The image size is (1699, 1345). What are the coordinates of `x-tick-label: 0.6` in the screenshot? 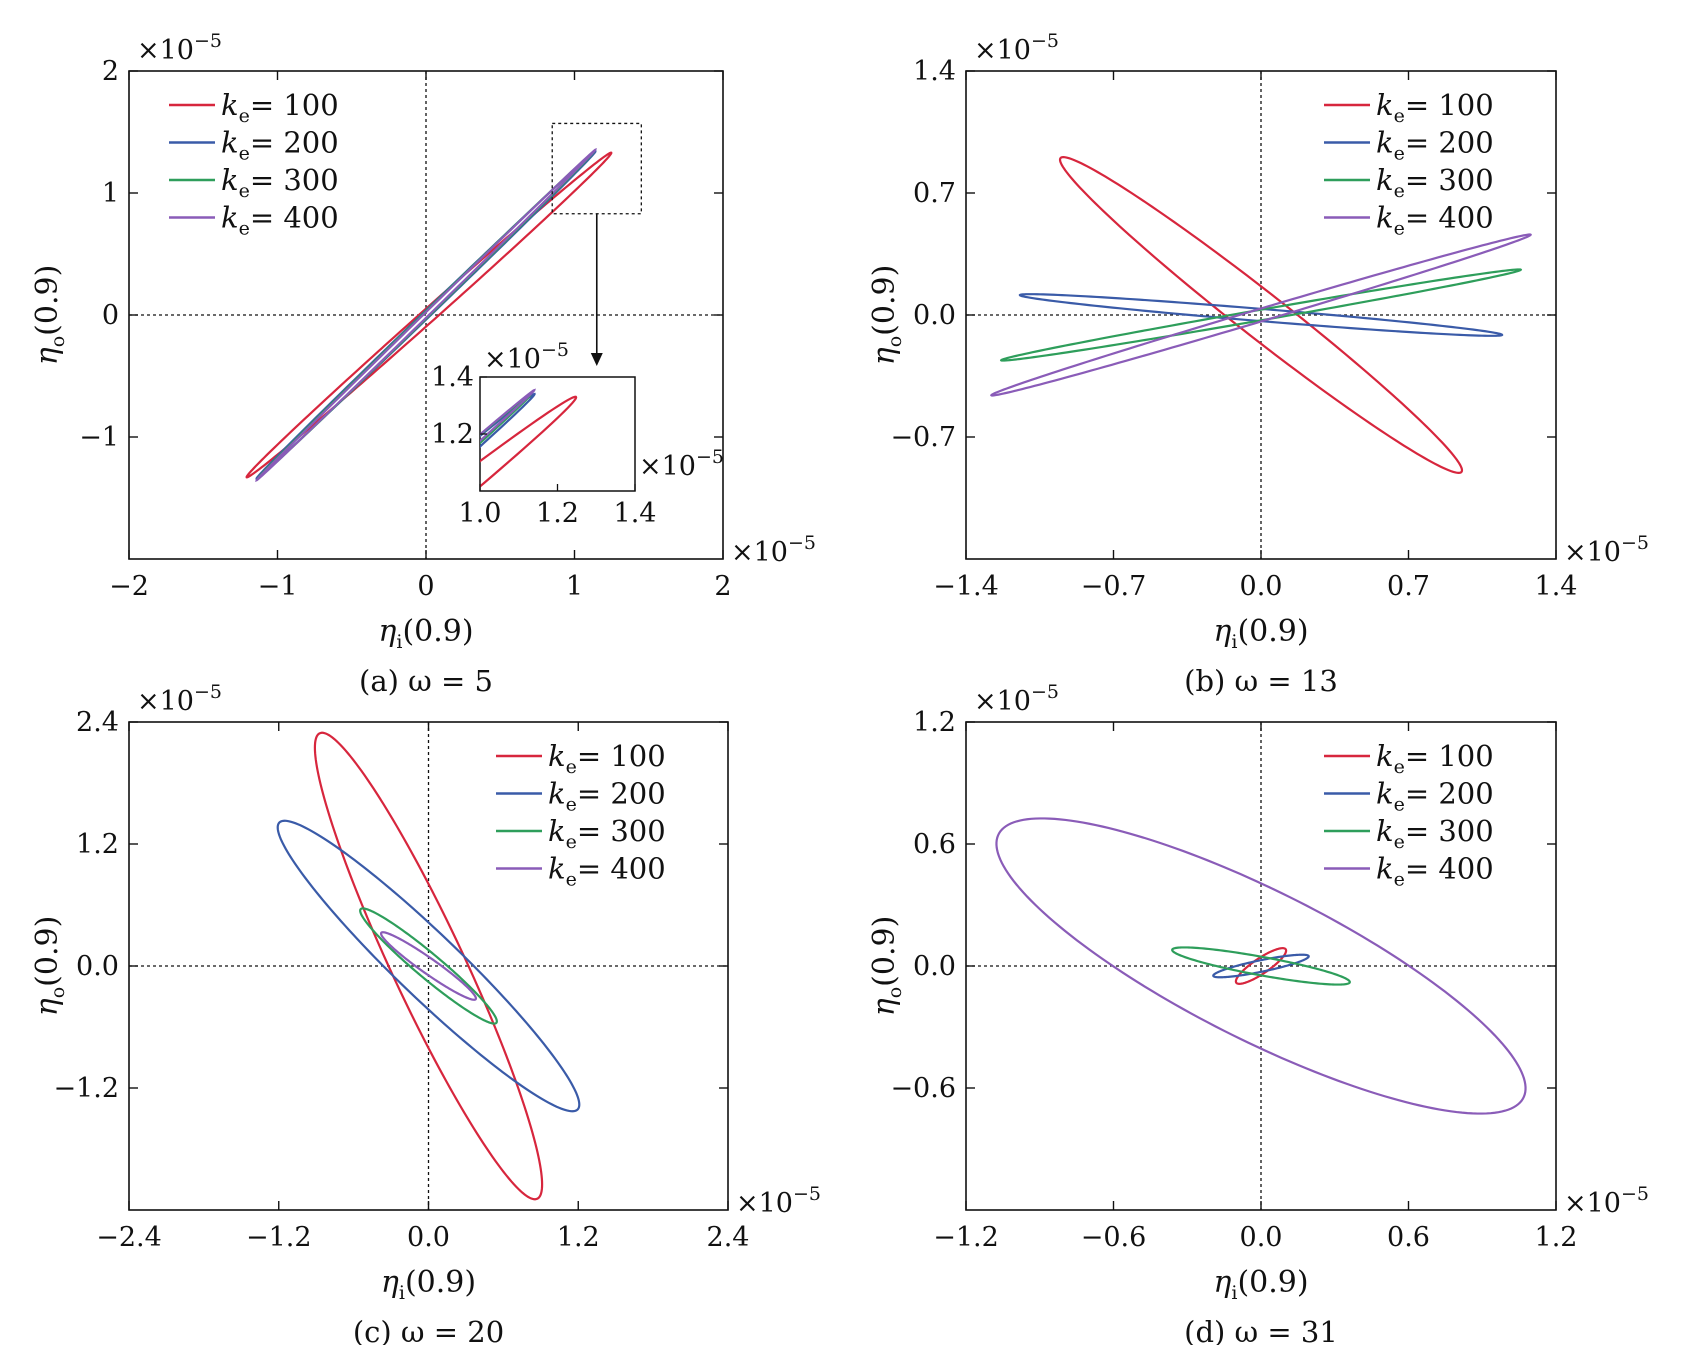 It's located at (1408, 1237).